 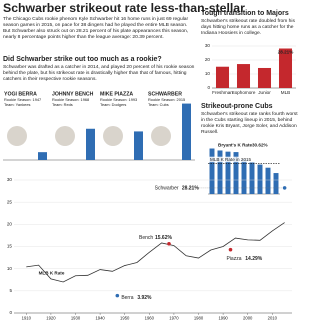 What do you see at coordinates (260, 145) in the screenshot?
I see `value-label: 30.62%` at bounding box center [260, 145].